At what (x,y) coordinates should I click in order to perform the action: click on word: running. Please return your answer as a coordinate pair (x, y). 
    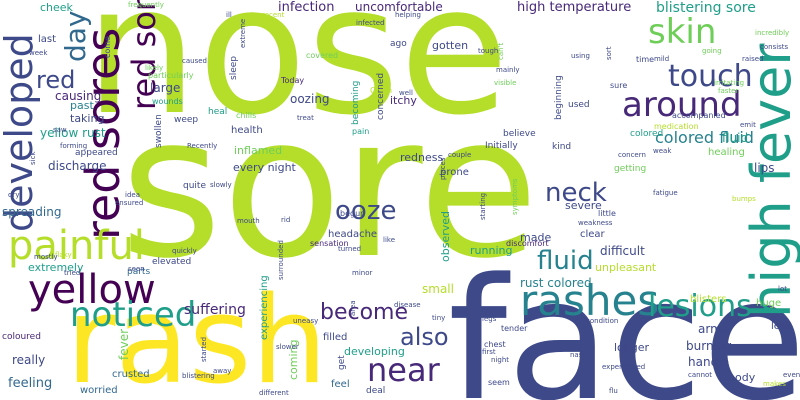
    Looking at the image, I should click on (491, 250).